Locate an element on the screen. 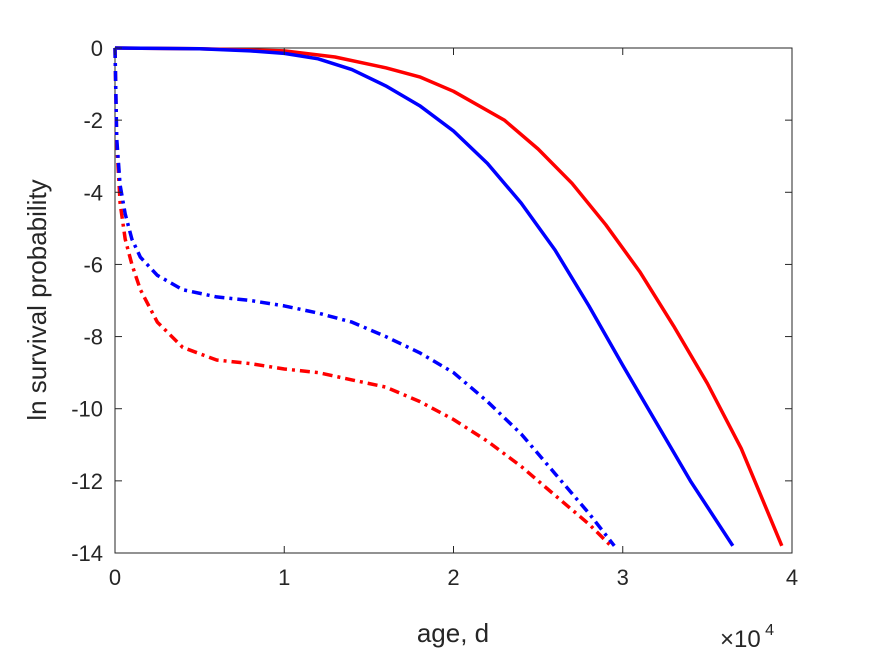 This screenshot has width=875, height=656. y-tick-label: -8 is located at coordinates (93, 337).